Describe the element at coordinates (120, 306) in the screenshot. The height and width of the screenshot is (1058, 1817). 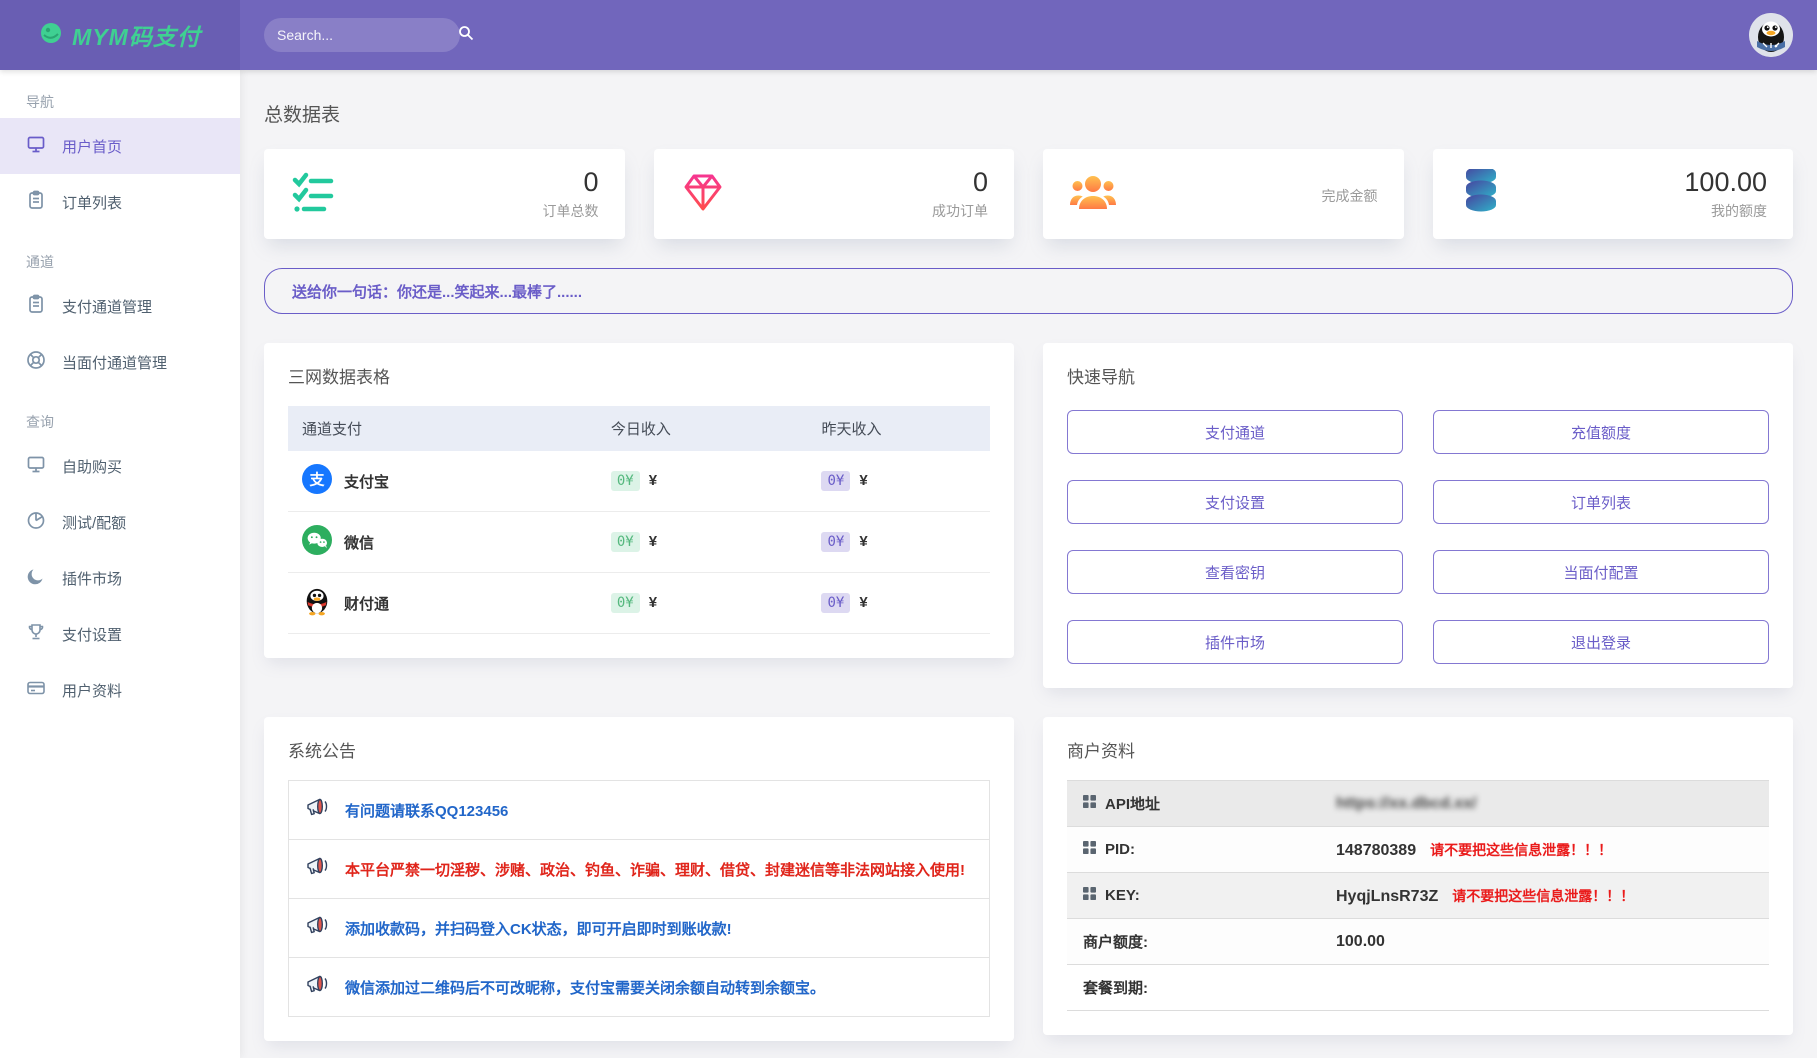
I see `sidebar-item-pay-channel-mgmt: 支付通道管理` at that location.